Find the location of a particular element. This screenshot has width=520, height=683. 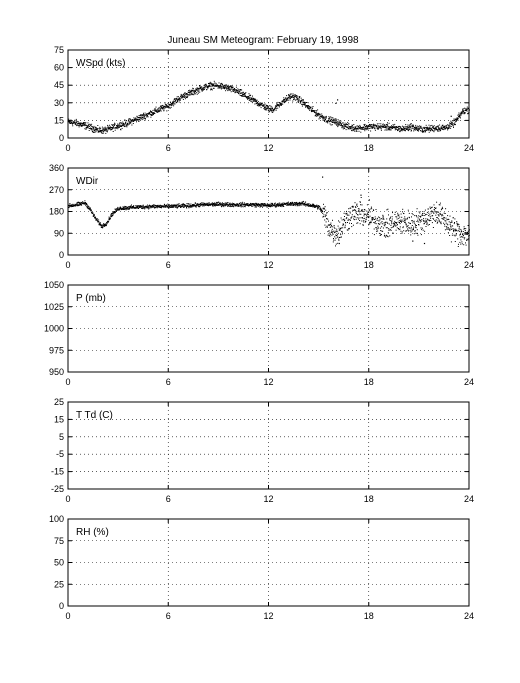

x-tick-label: 12 is located at coordinates (268, 382).